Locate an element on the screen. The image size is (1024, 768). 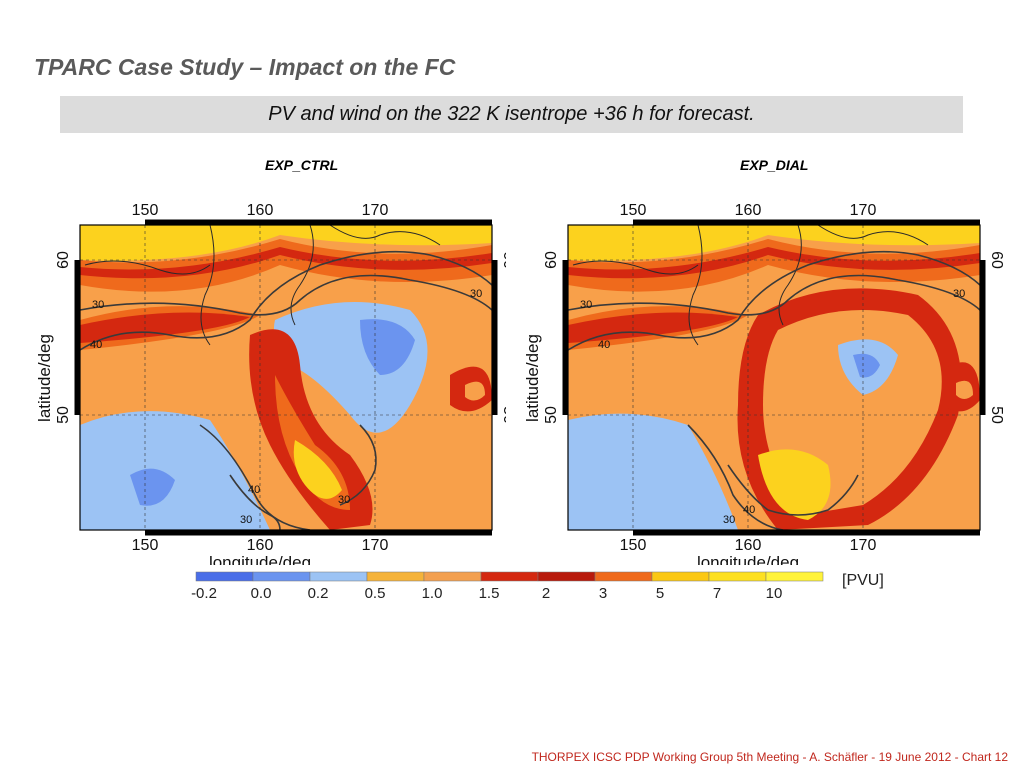
wind-contour-40-south is located at coordinates (255, 477).